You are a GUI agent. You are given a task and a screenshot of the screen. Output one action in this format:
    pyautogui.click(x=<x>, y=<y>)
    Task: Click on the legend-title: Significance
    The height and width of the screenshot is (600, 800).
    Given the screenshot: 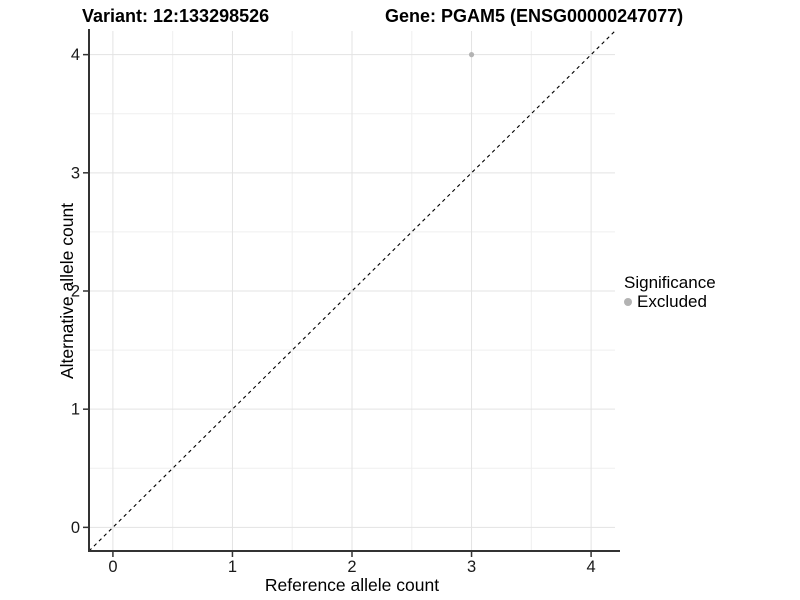 What is the action you would take?
    pyautogui.click(x=670, y=282)
    